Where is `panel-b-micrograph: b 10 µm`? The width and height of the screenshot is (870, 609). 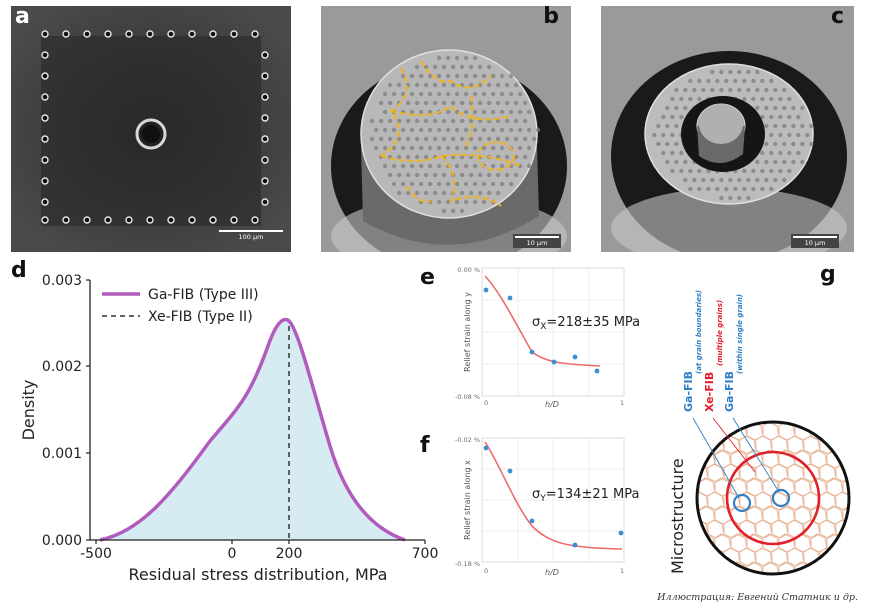
panel-b-micrograph: b 10 µm is located at coordinates (446, 129).